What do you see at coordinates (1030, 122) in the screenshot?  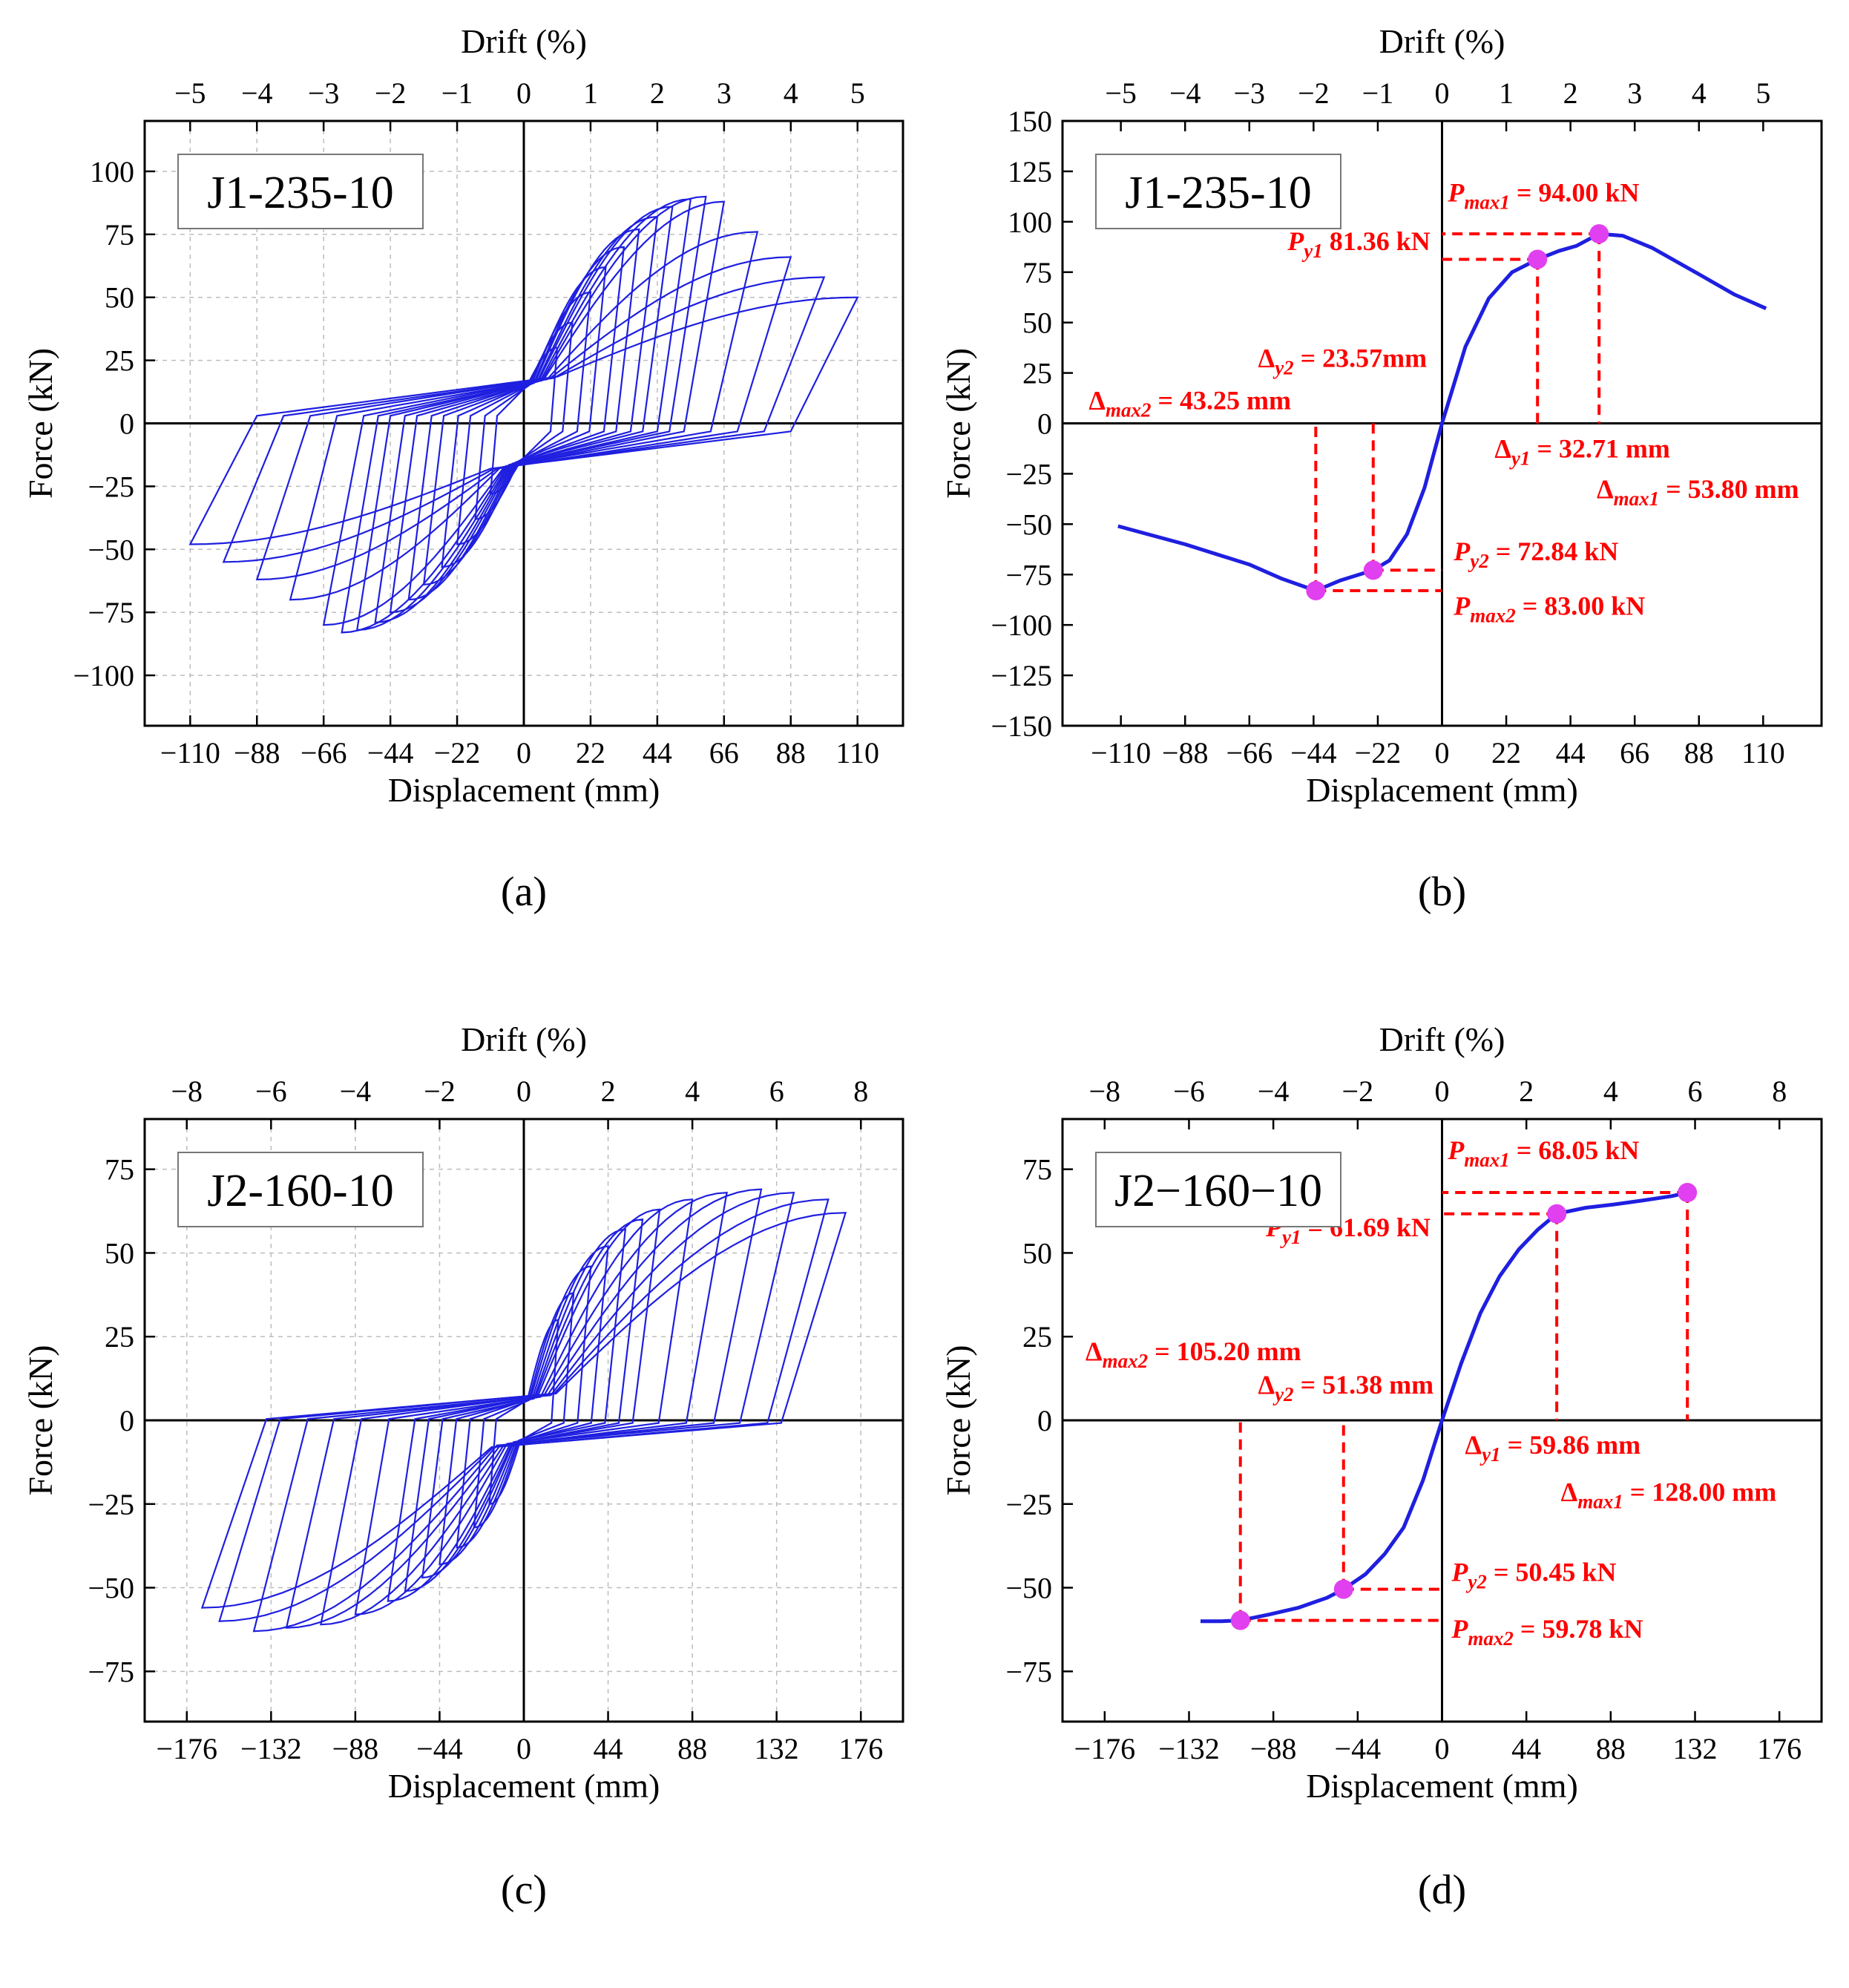 I see `y-tick-label: 150` at bounding box center [1030, 122].